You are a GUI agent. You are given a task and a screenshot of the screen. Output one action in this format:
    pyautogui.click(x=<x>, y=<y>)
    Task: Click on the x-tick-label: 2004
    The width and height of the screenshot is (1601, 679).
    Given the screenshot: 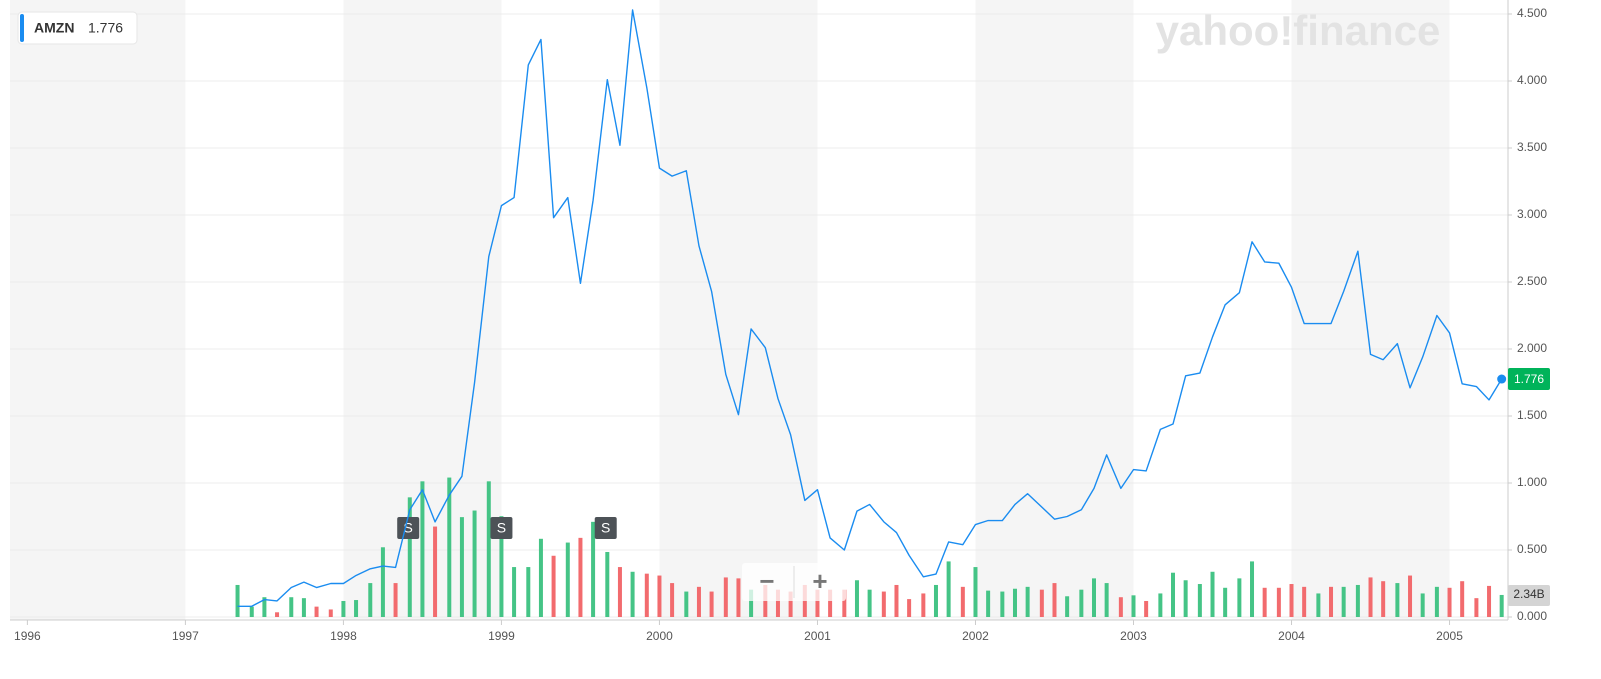 What is the action you would take?
    pyautogui.click(x=1291, y=636)
    